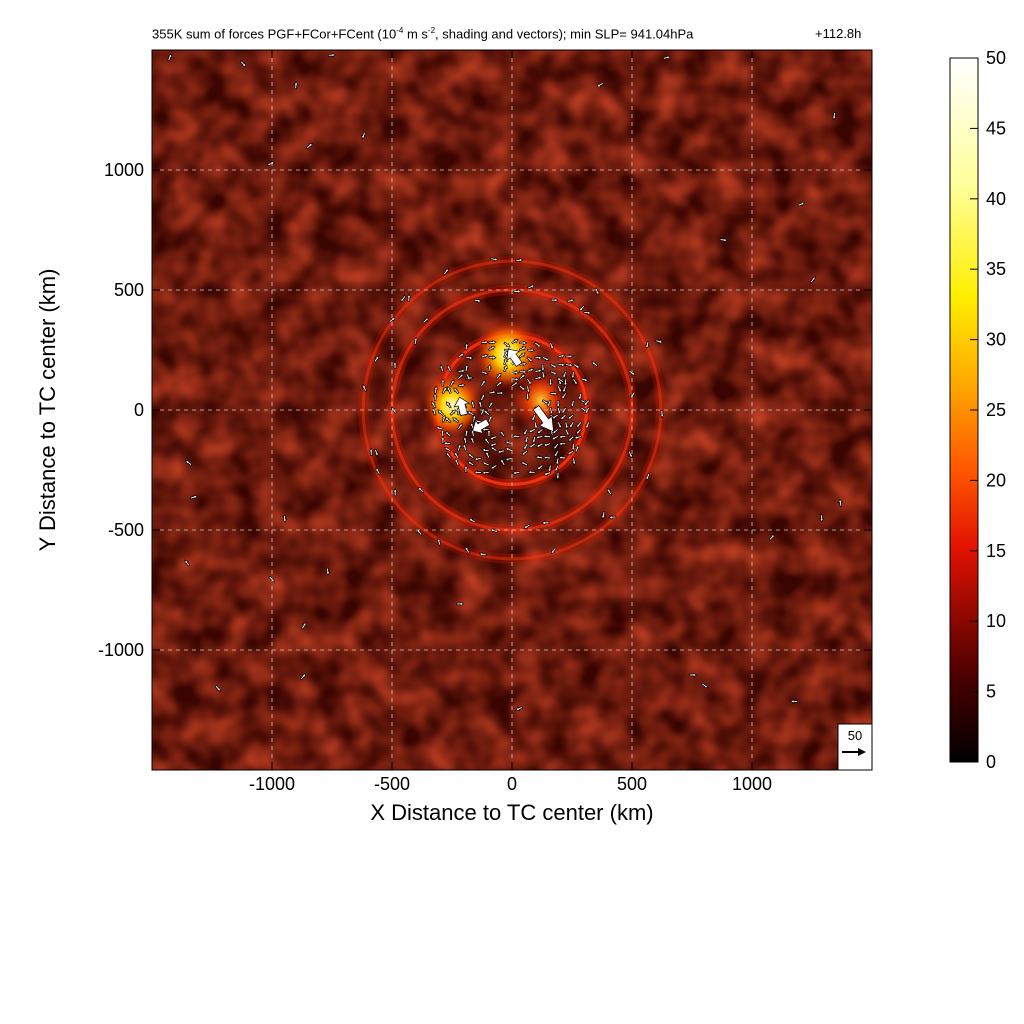 The width and height of the screenshot is (1024, 1024). What do you see at coordinates (139, 410) in the screenshot?
I see `y-tick-label-2: 0` at bounding box center [139, 410].